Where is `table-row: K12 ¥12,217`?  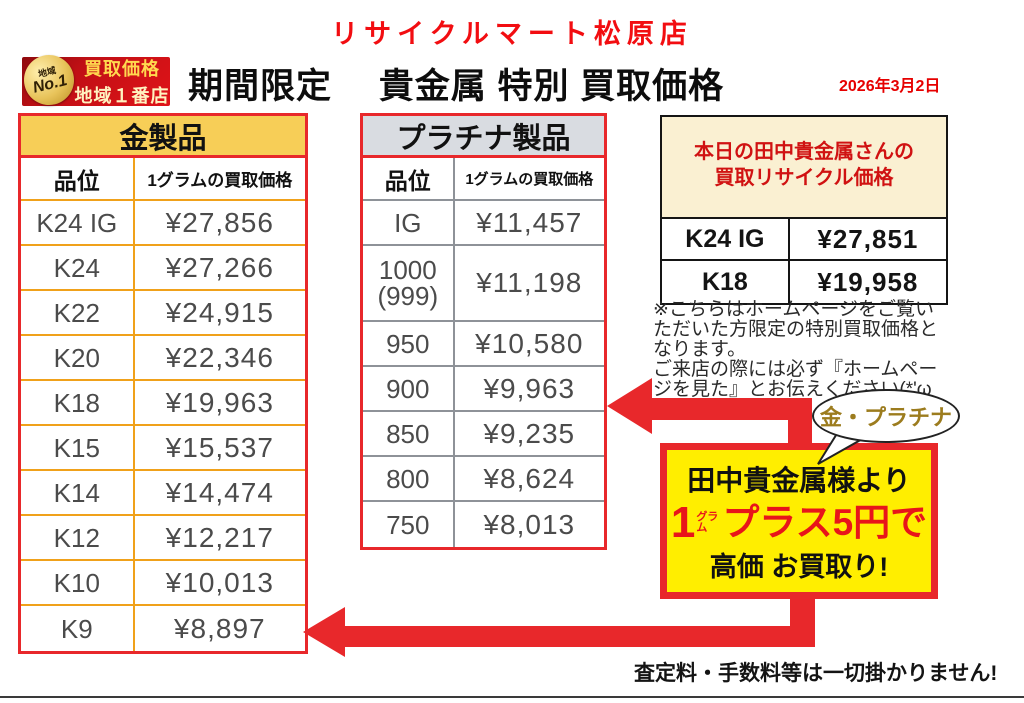 table-row: K12 ¥12,217 is located at coordinates (163, 538).